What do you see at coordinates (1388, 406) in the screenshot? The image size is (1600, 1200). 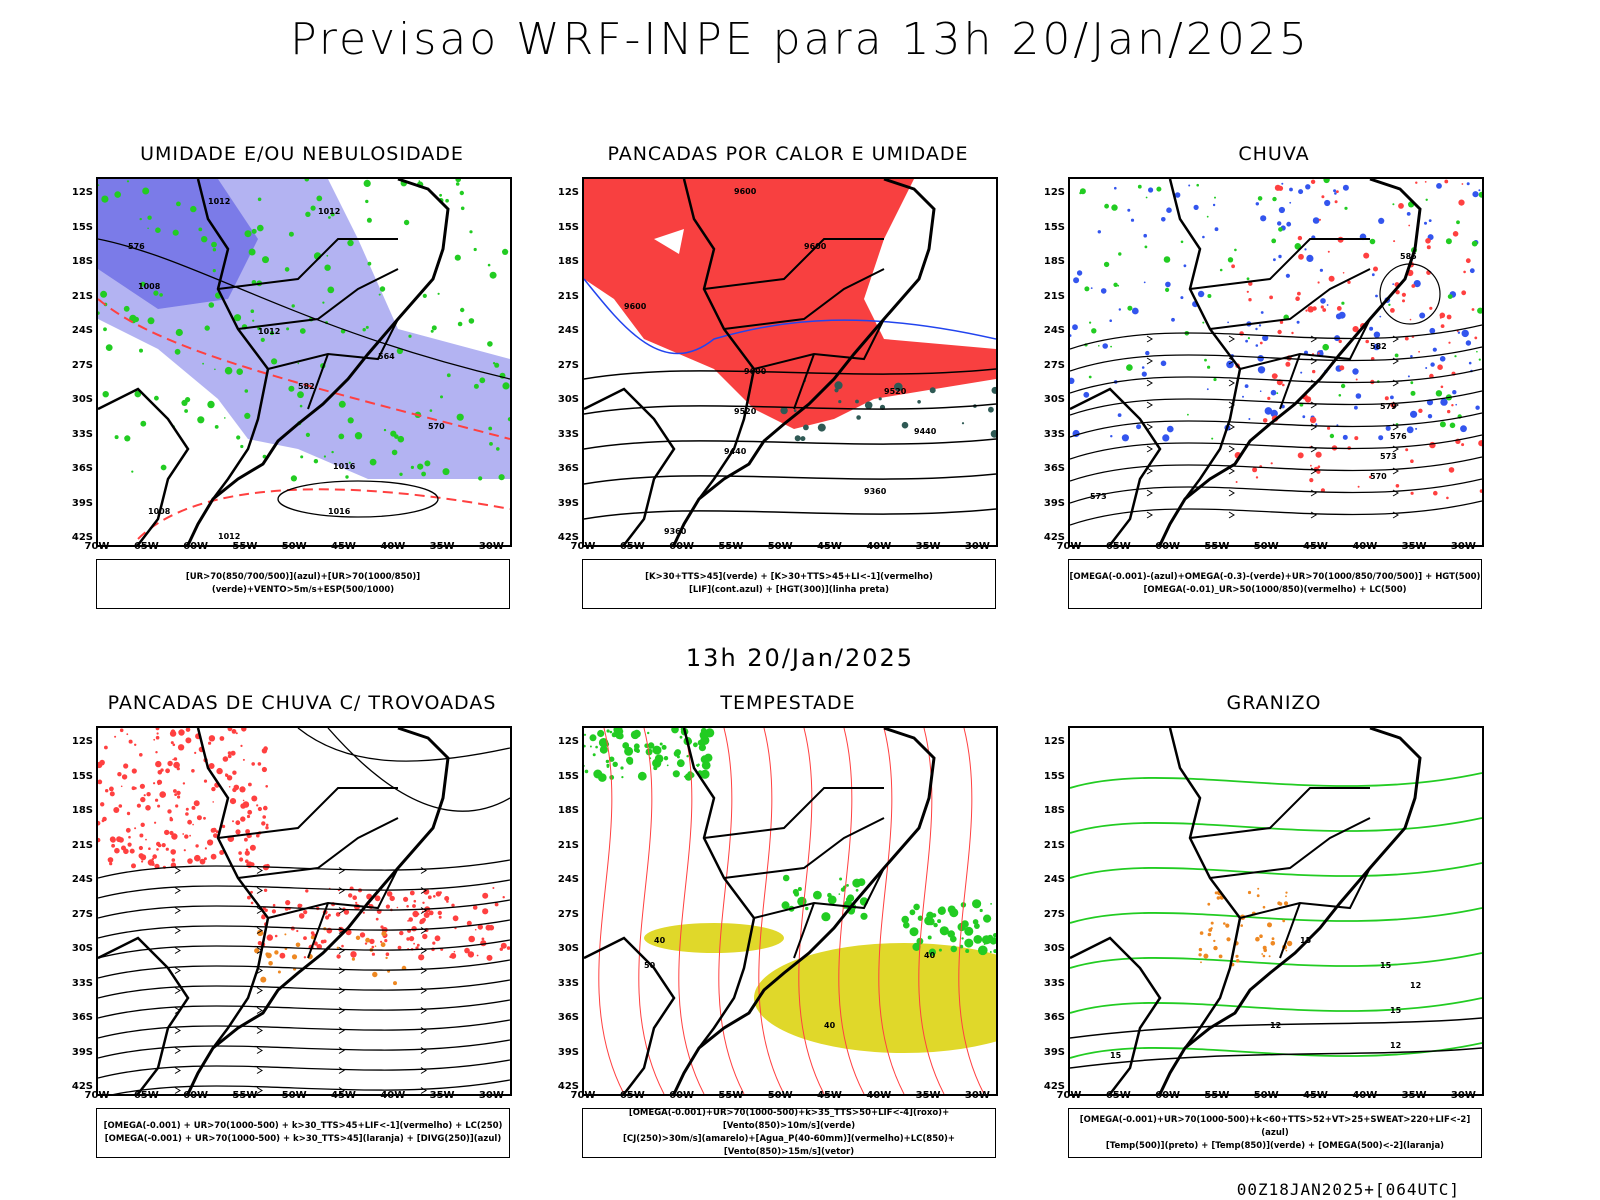 I see `contour-label: 579` at bounding box center [1388, 406].